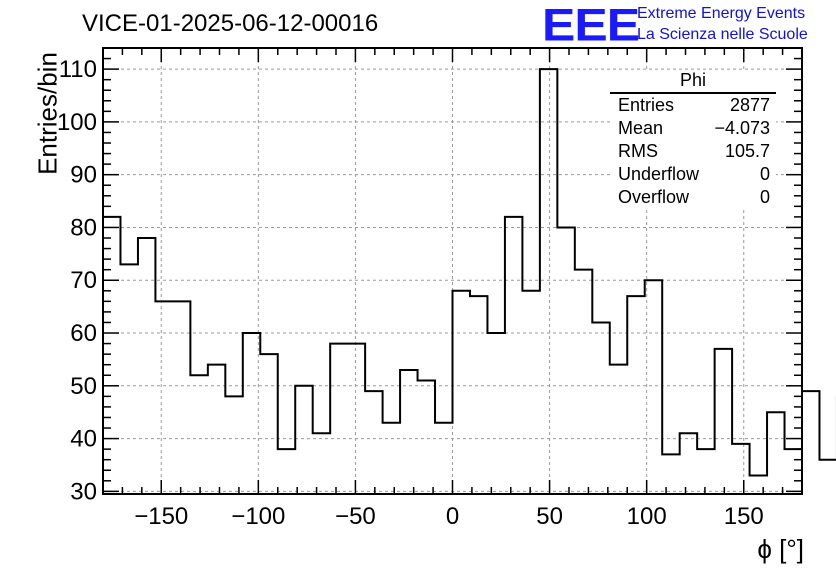 This screenshot has height=572, width=836. What do you see at coordinates (591, 25) in the screenshot?
I see `eee-logo: EEE` at bounding box center [591, 25].